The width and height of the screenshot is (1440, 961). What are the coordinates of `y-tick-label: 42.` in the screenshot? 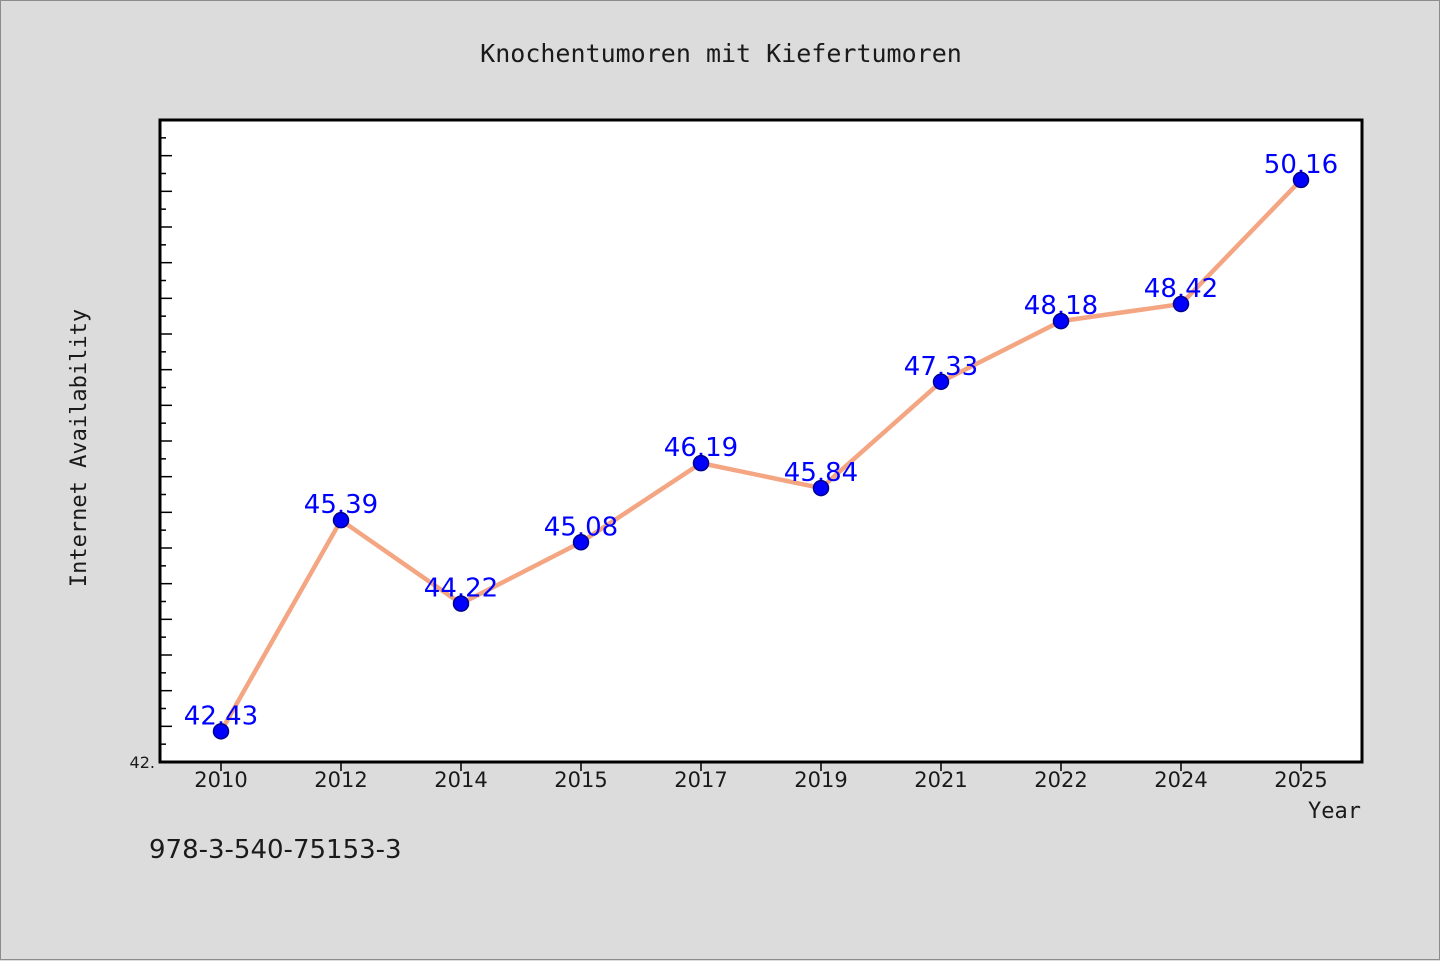 It's located at (142, 762).